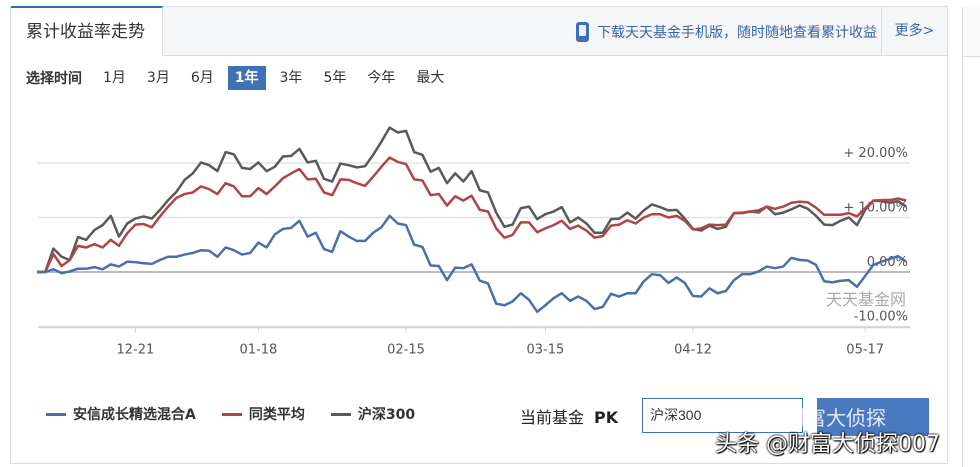 The height and width of the screenshot is (467, 980). I want to click on y-tick-label: + 20.00%, so click(875, 153).